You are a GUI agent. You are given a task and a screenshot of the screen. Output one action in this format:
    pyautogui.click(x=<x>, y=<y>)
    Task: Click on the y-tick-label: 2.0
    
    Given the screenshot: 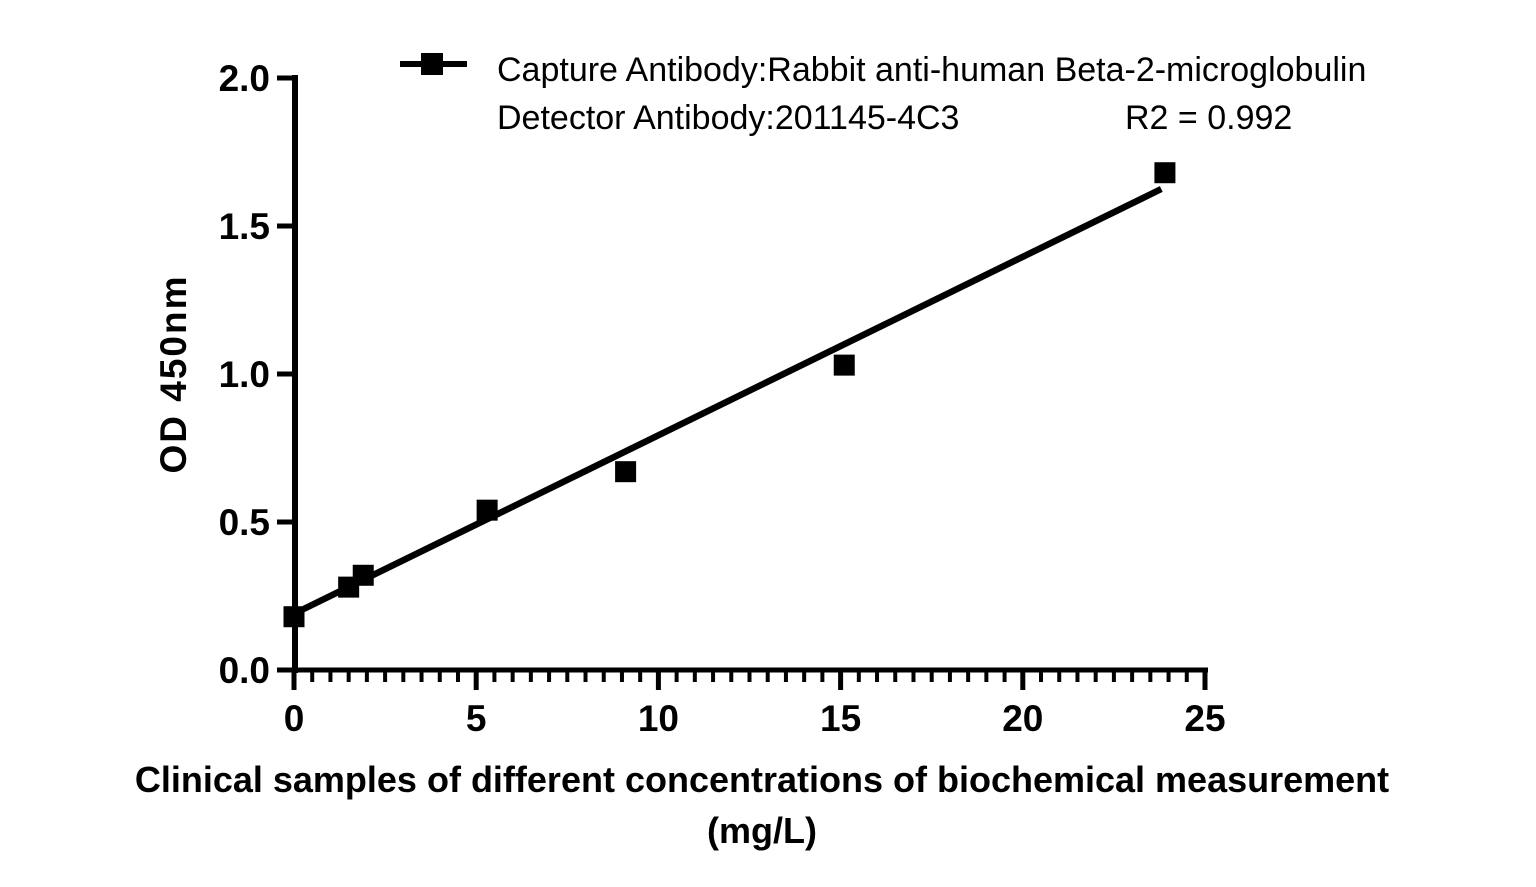 What is the action you would take?
    pyautogui.click(x=244, y=78)
    